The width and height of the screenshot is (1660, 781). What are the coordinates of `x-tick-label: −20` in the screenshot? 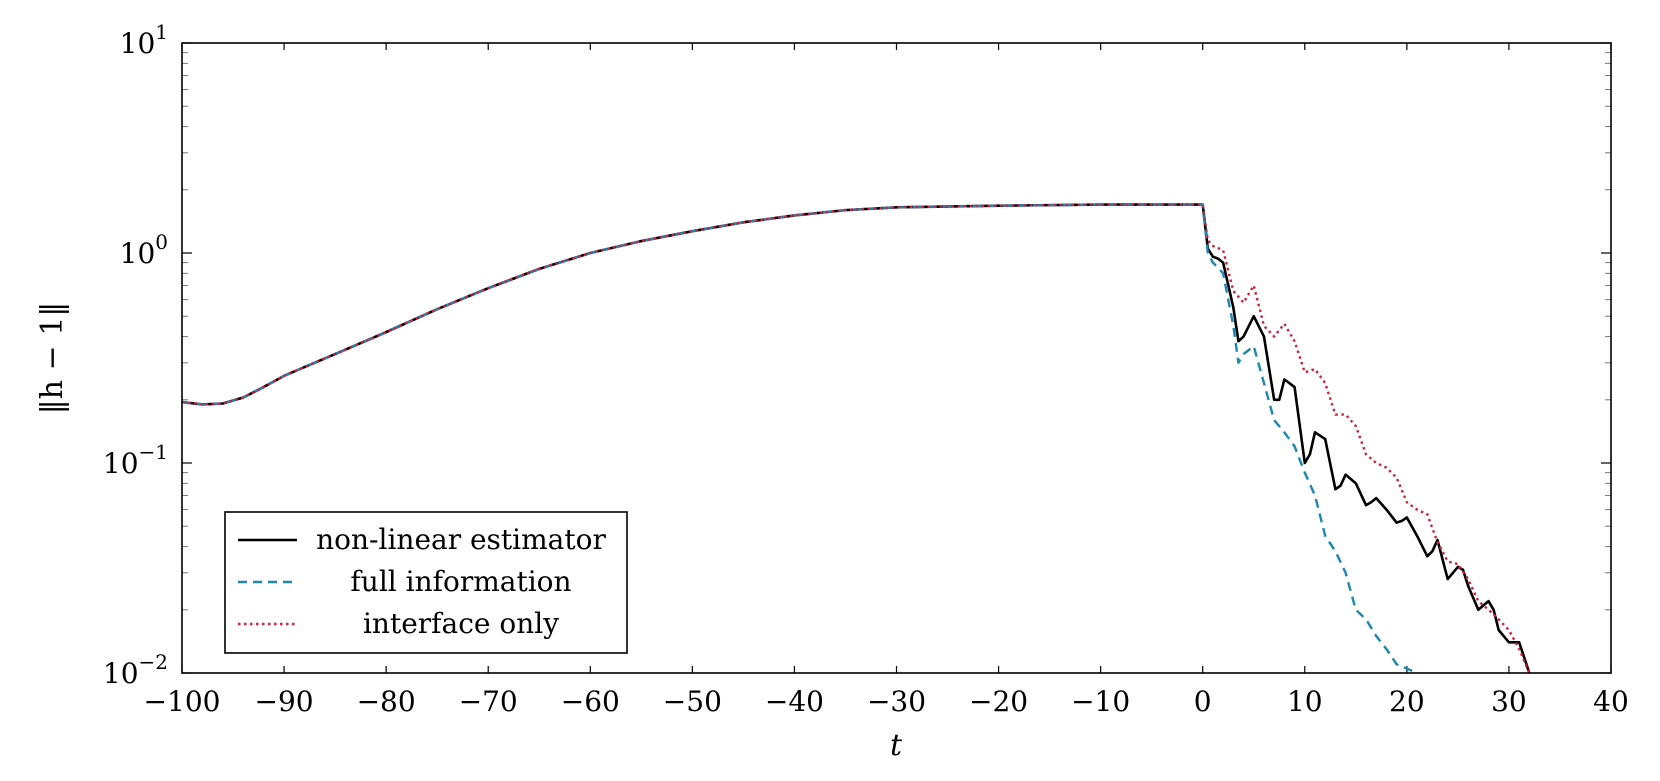 It's located at (998, 701).